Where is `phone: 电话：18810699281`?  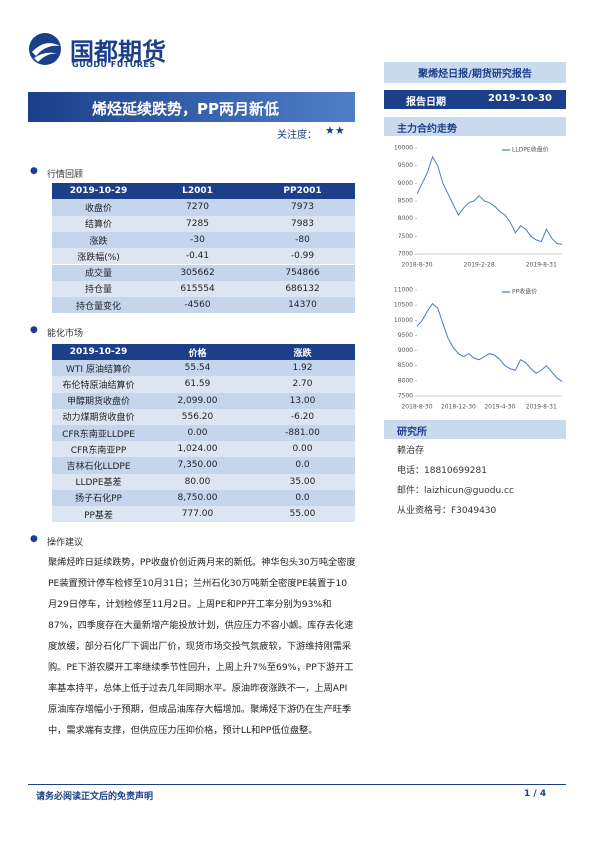
phone: 电话：18810699281 is located at coordinates (442, 471).